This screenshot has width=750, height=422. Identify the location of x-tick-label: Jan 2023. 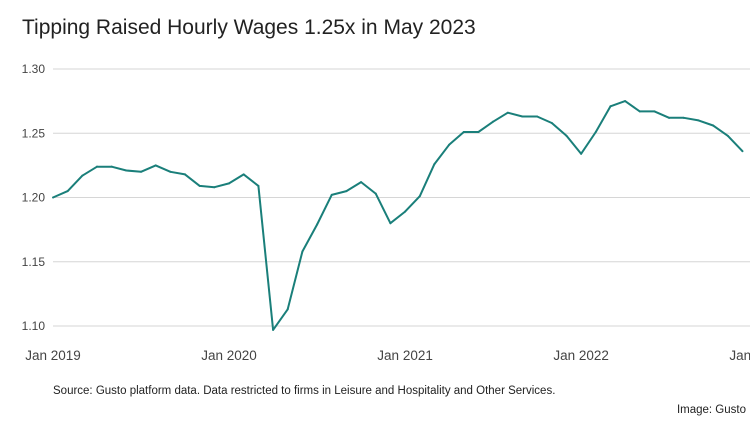
(739, 355).